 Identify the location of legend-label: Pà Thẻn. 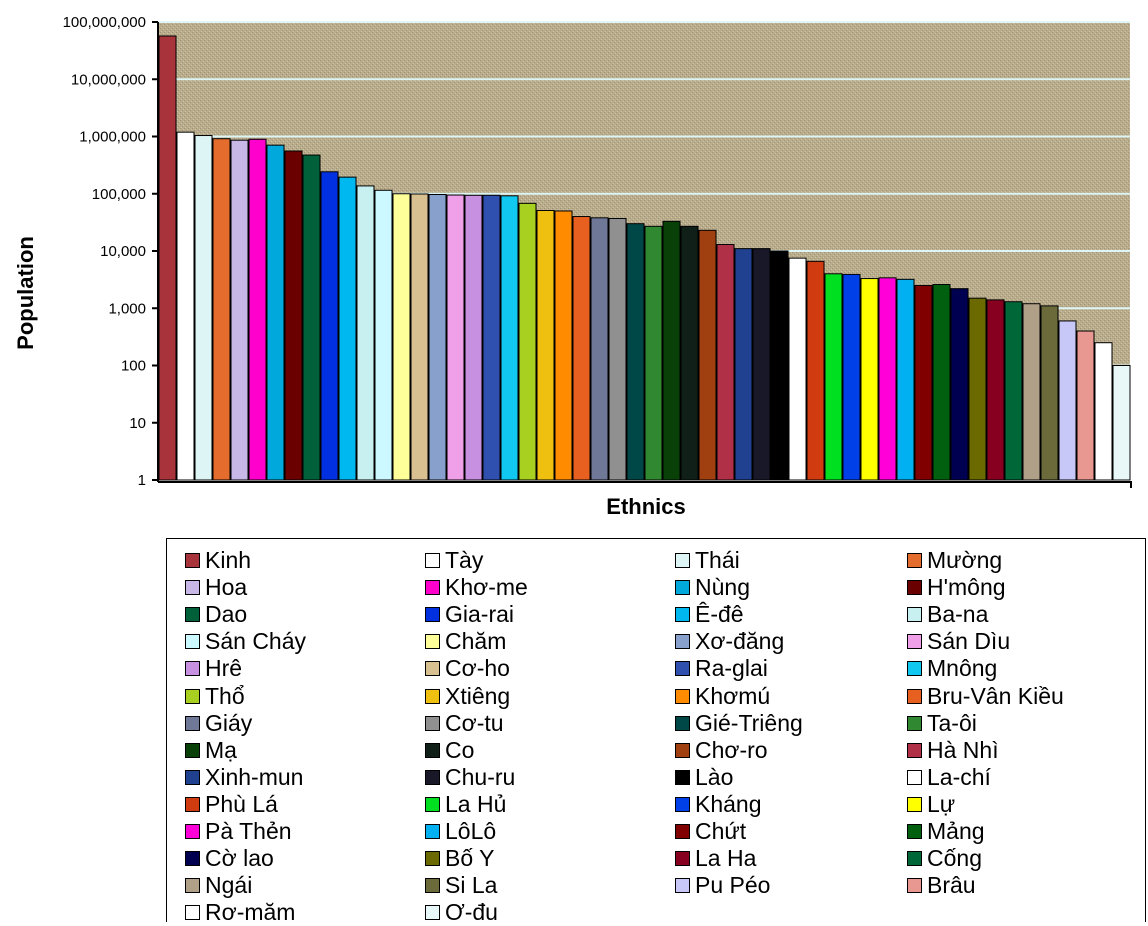
(248, 831).